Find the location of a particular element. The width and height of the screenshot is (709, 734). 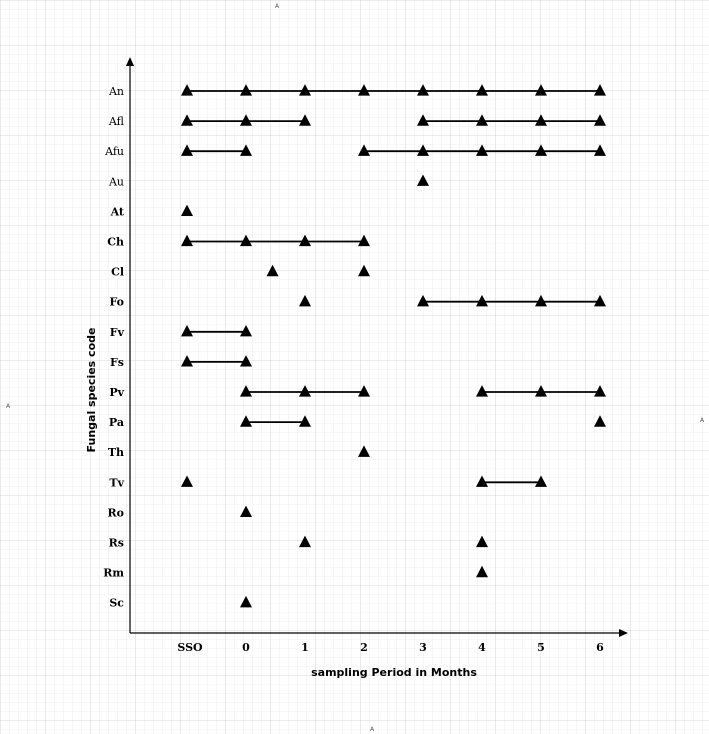

y-tick-label-rm: Rm is located at coordinates (113, 573).